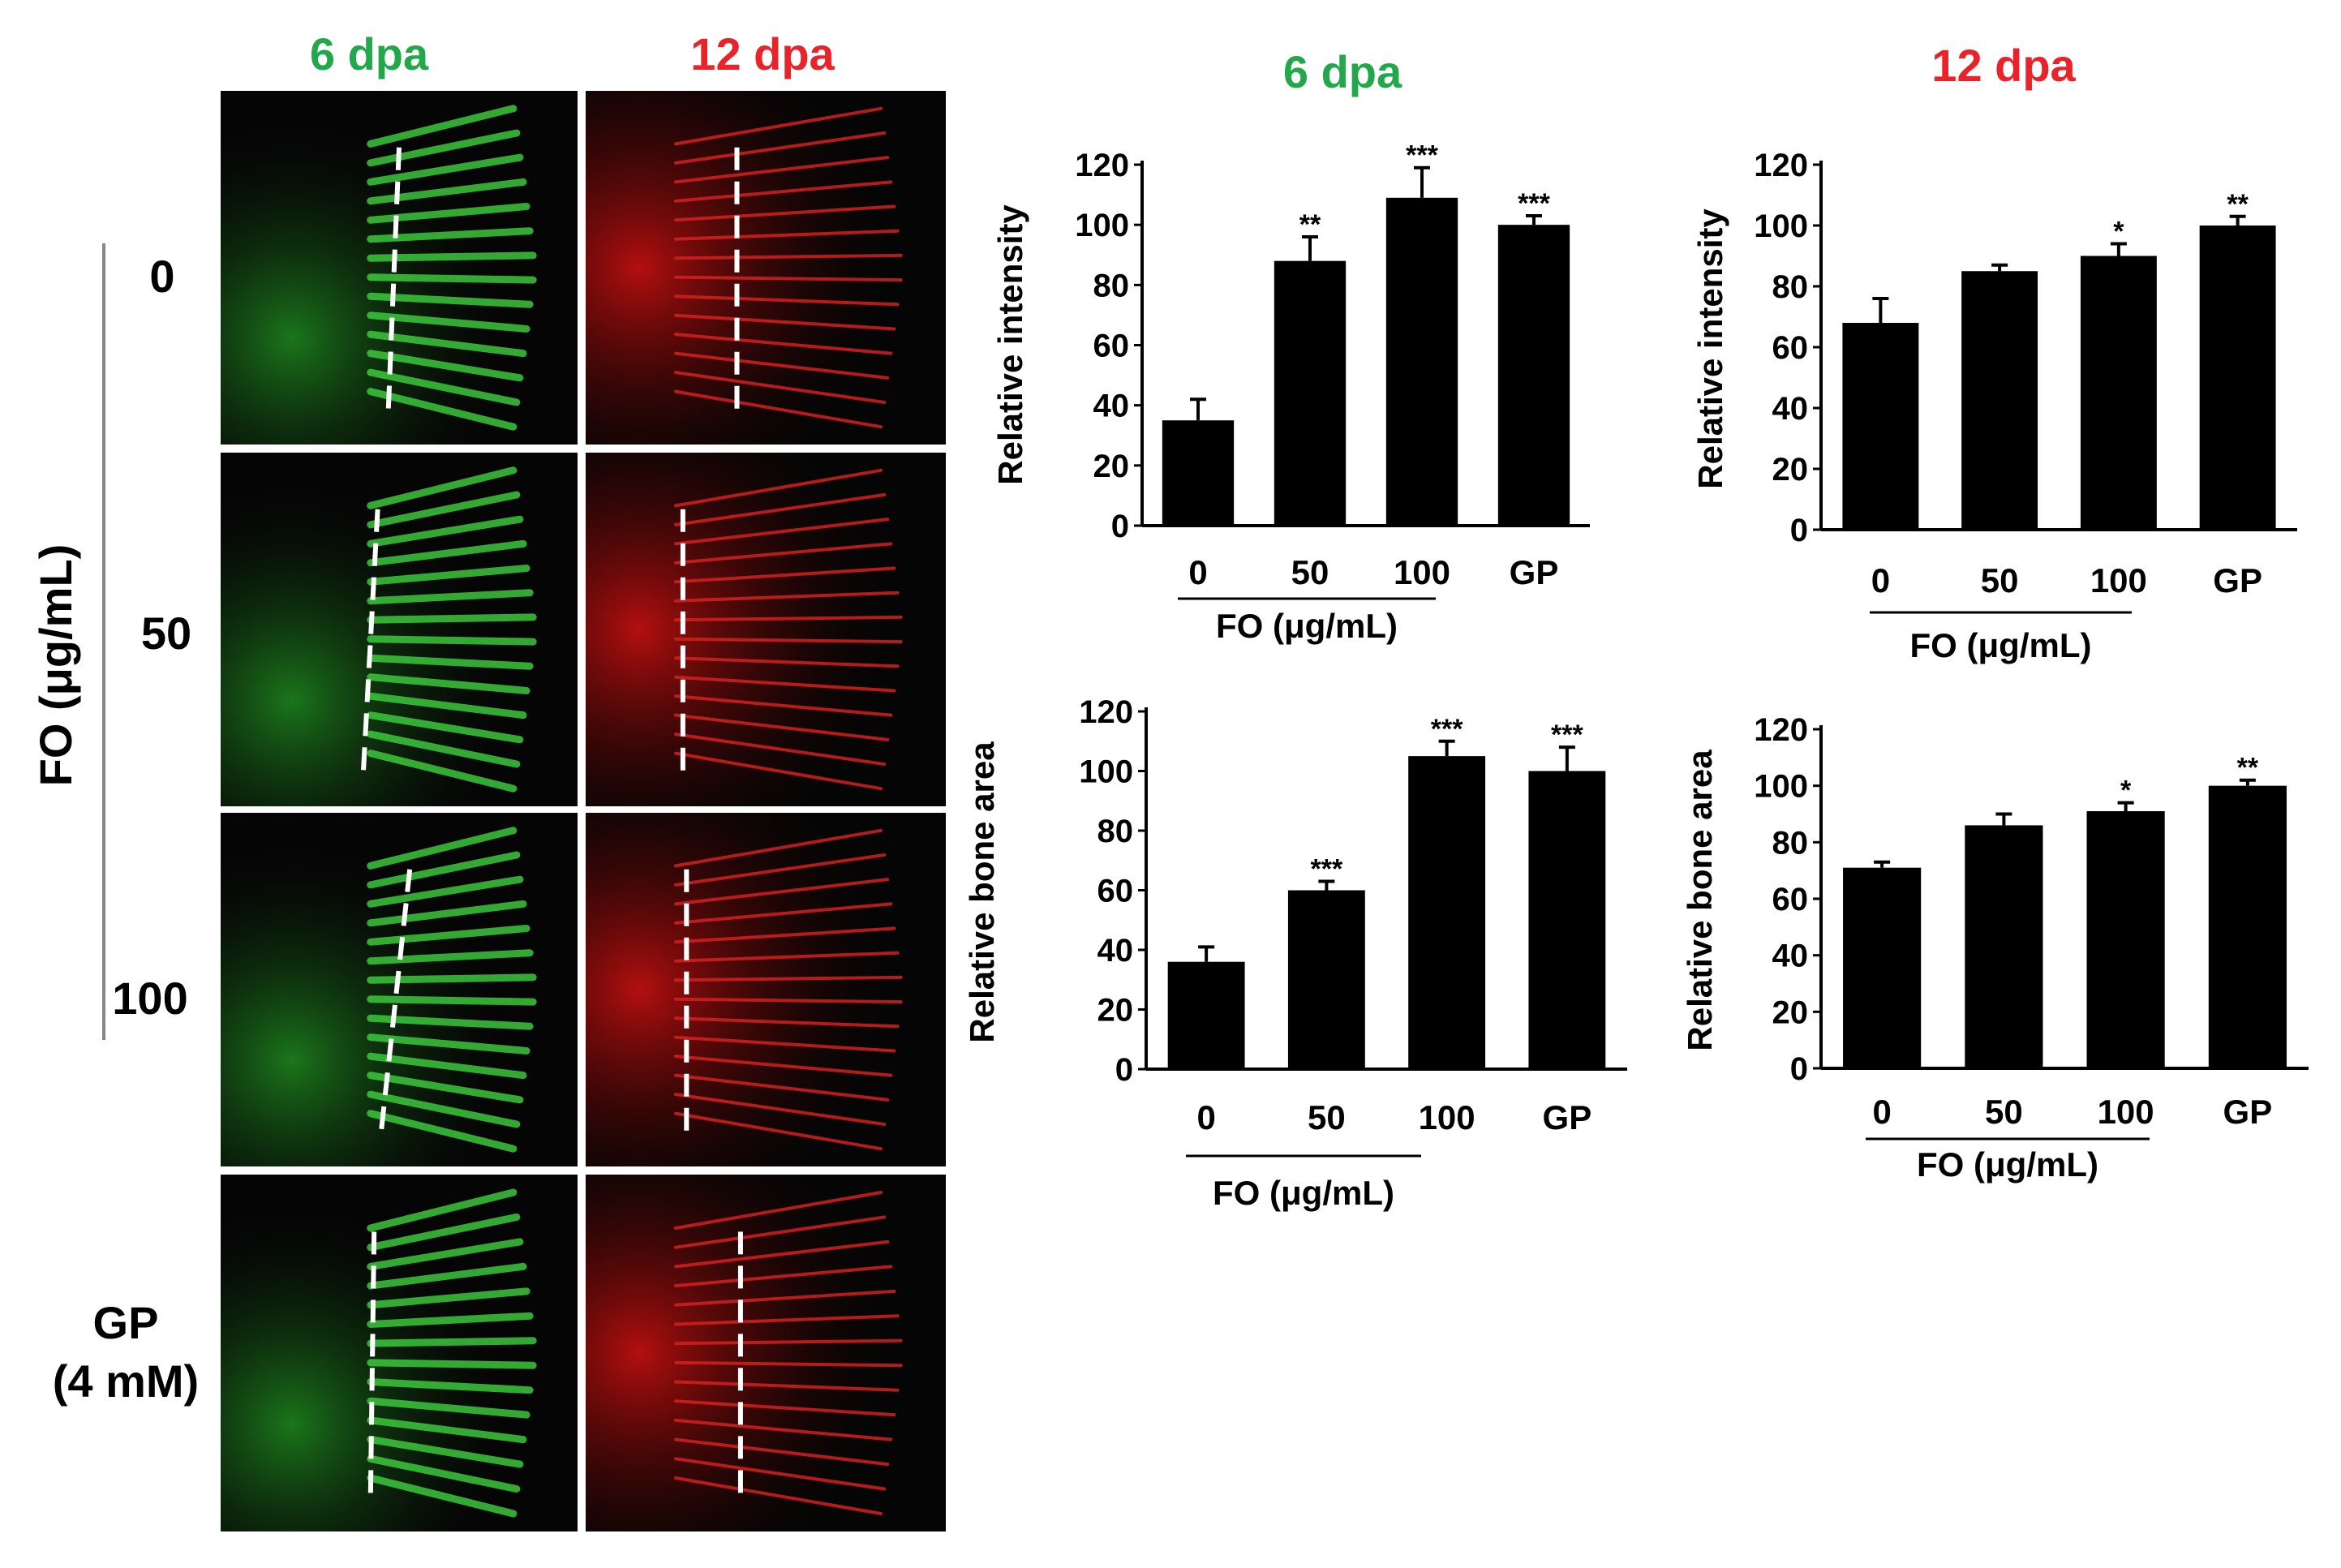 Image resolution: width=2341 pixels, height=1568 pixels. Describe the element at coordinates (126, 1381) in the screenshot. I see `row-label-gp-dose: (4 mM)` at that location.